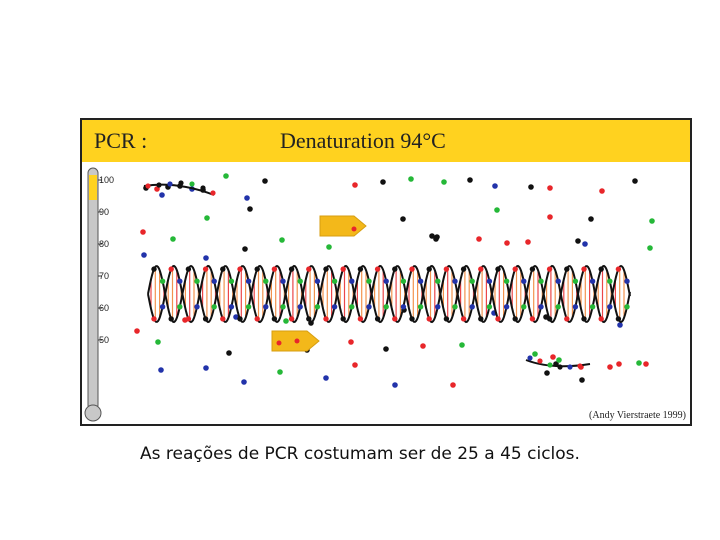 The width and height of the screenshot is (720, 540). I want to click on credit-text: (Andy Vierstraete 1999), so click(637, 415).